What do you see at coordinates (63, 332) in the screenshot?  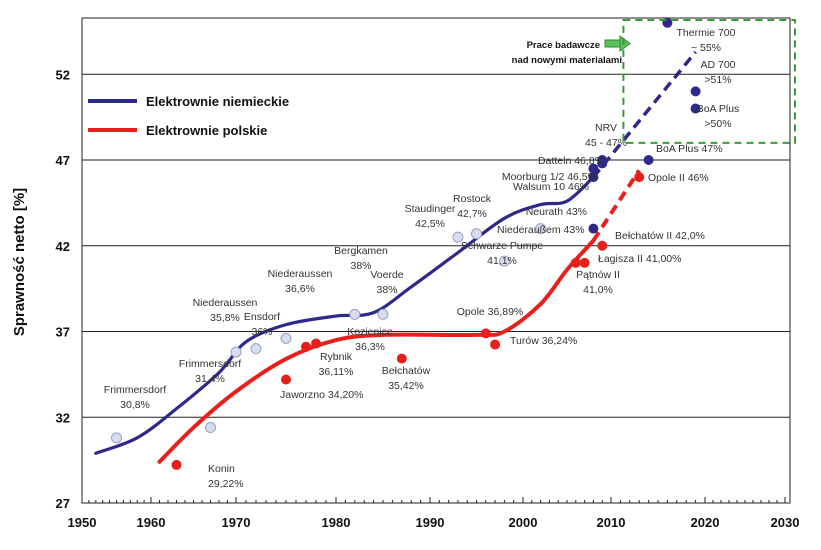 I see `y-tick-label: 37` at bounding box center [63, 332].